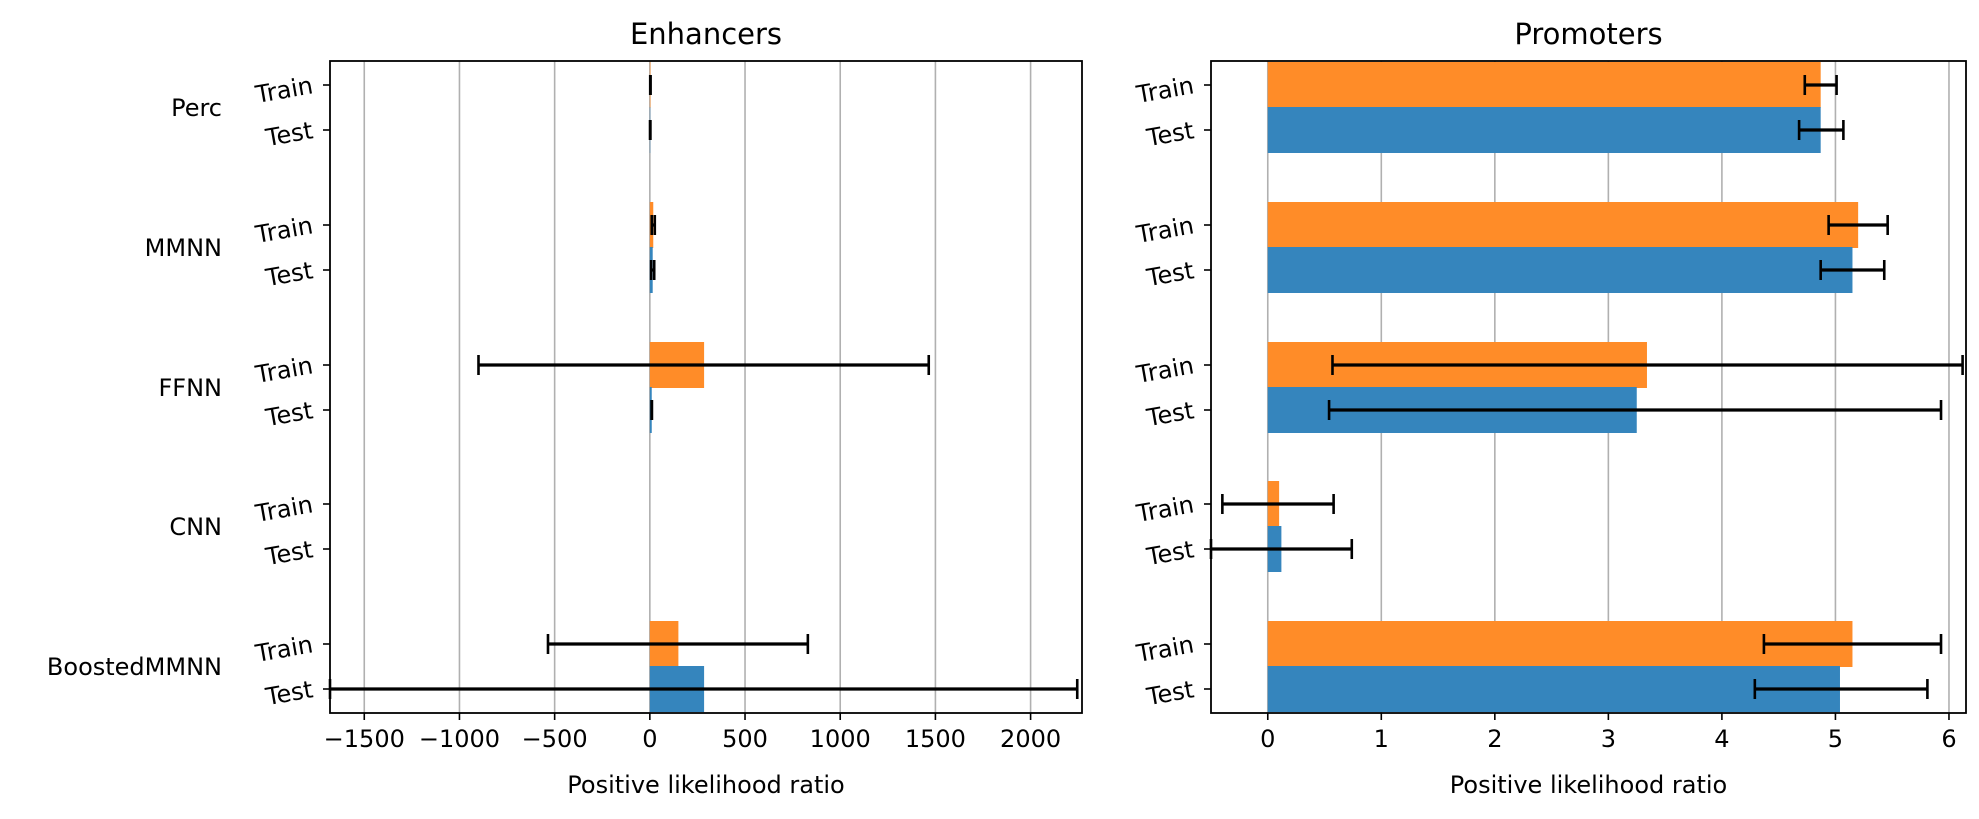 This screenshot has width=1979, height=819. What do you see at coordinates (1721, 739) in the screenshot?
I see `x-tick-label: 4` at bounding box center [1721, 739].